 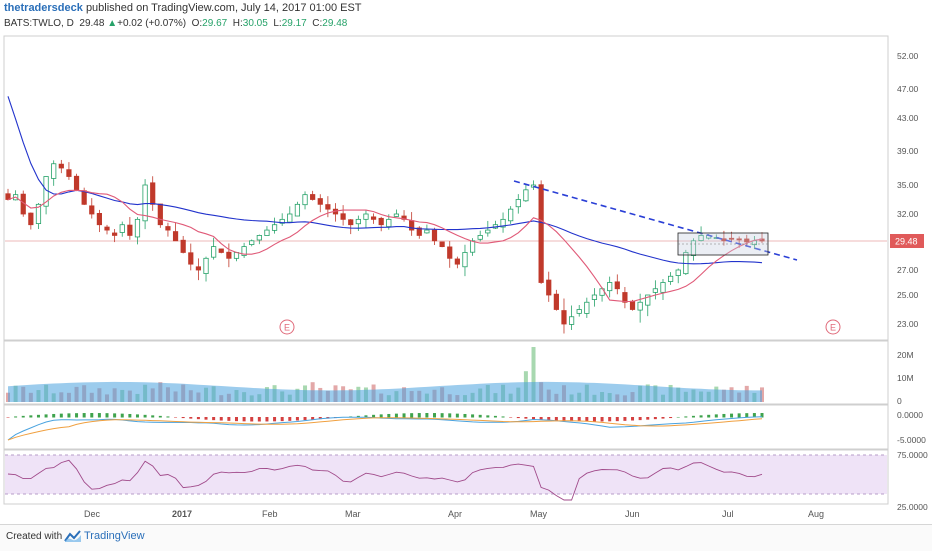 I want to click on time-tick: May, so click(x=539, y=514).